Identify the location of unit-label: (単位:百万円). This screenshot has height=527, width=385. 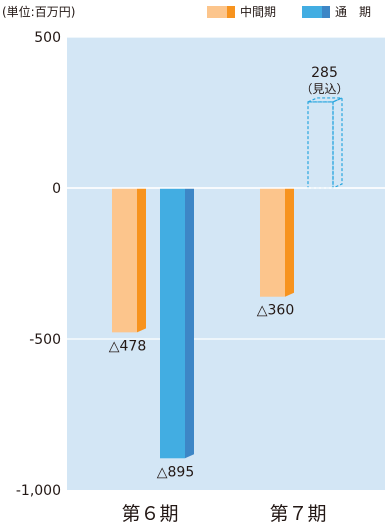
(39, 12).